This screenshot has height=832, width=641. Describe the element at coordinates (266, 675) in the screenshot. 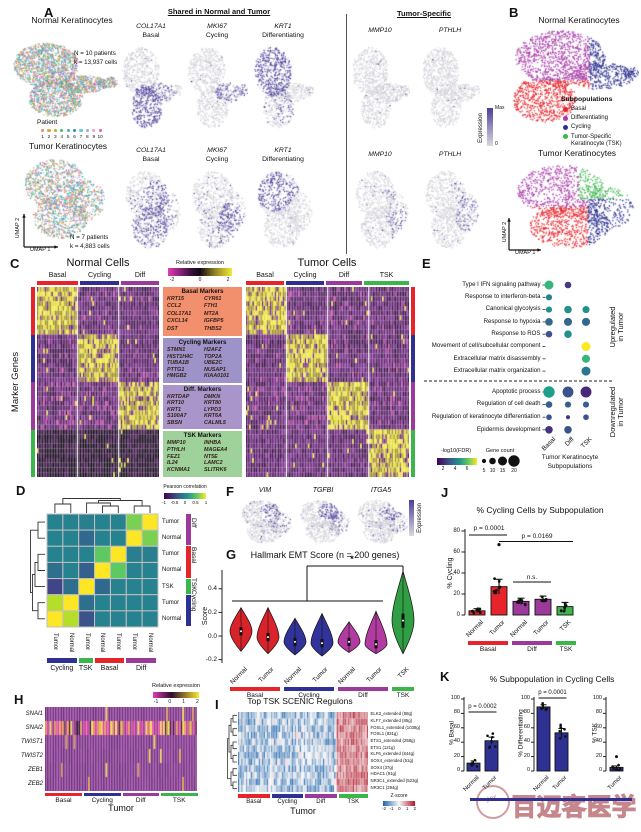

I see `g-xtick-1-text: Tumor` at that location.